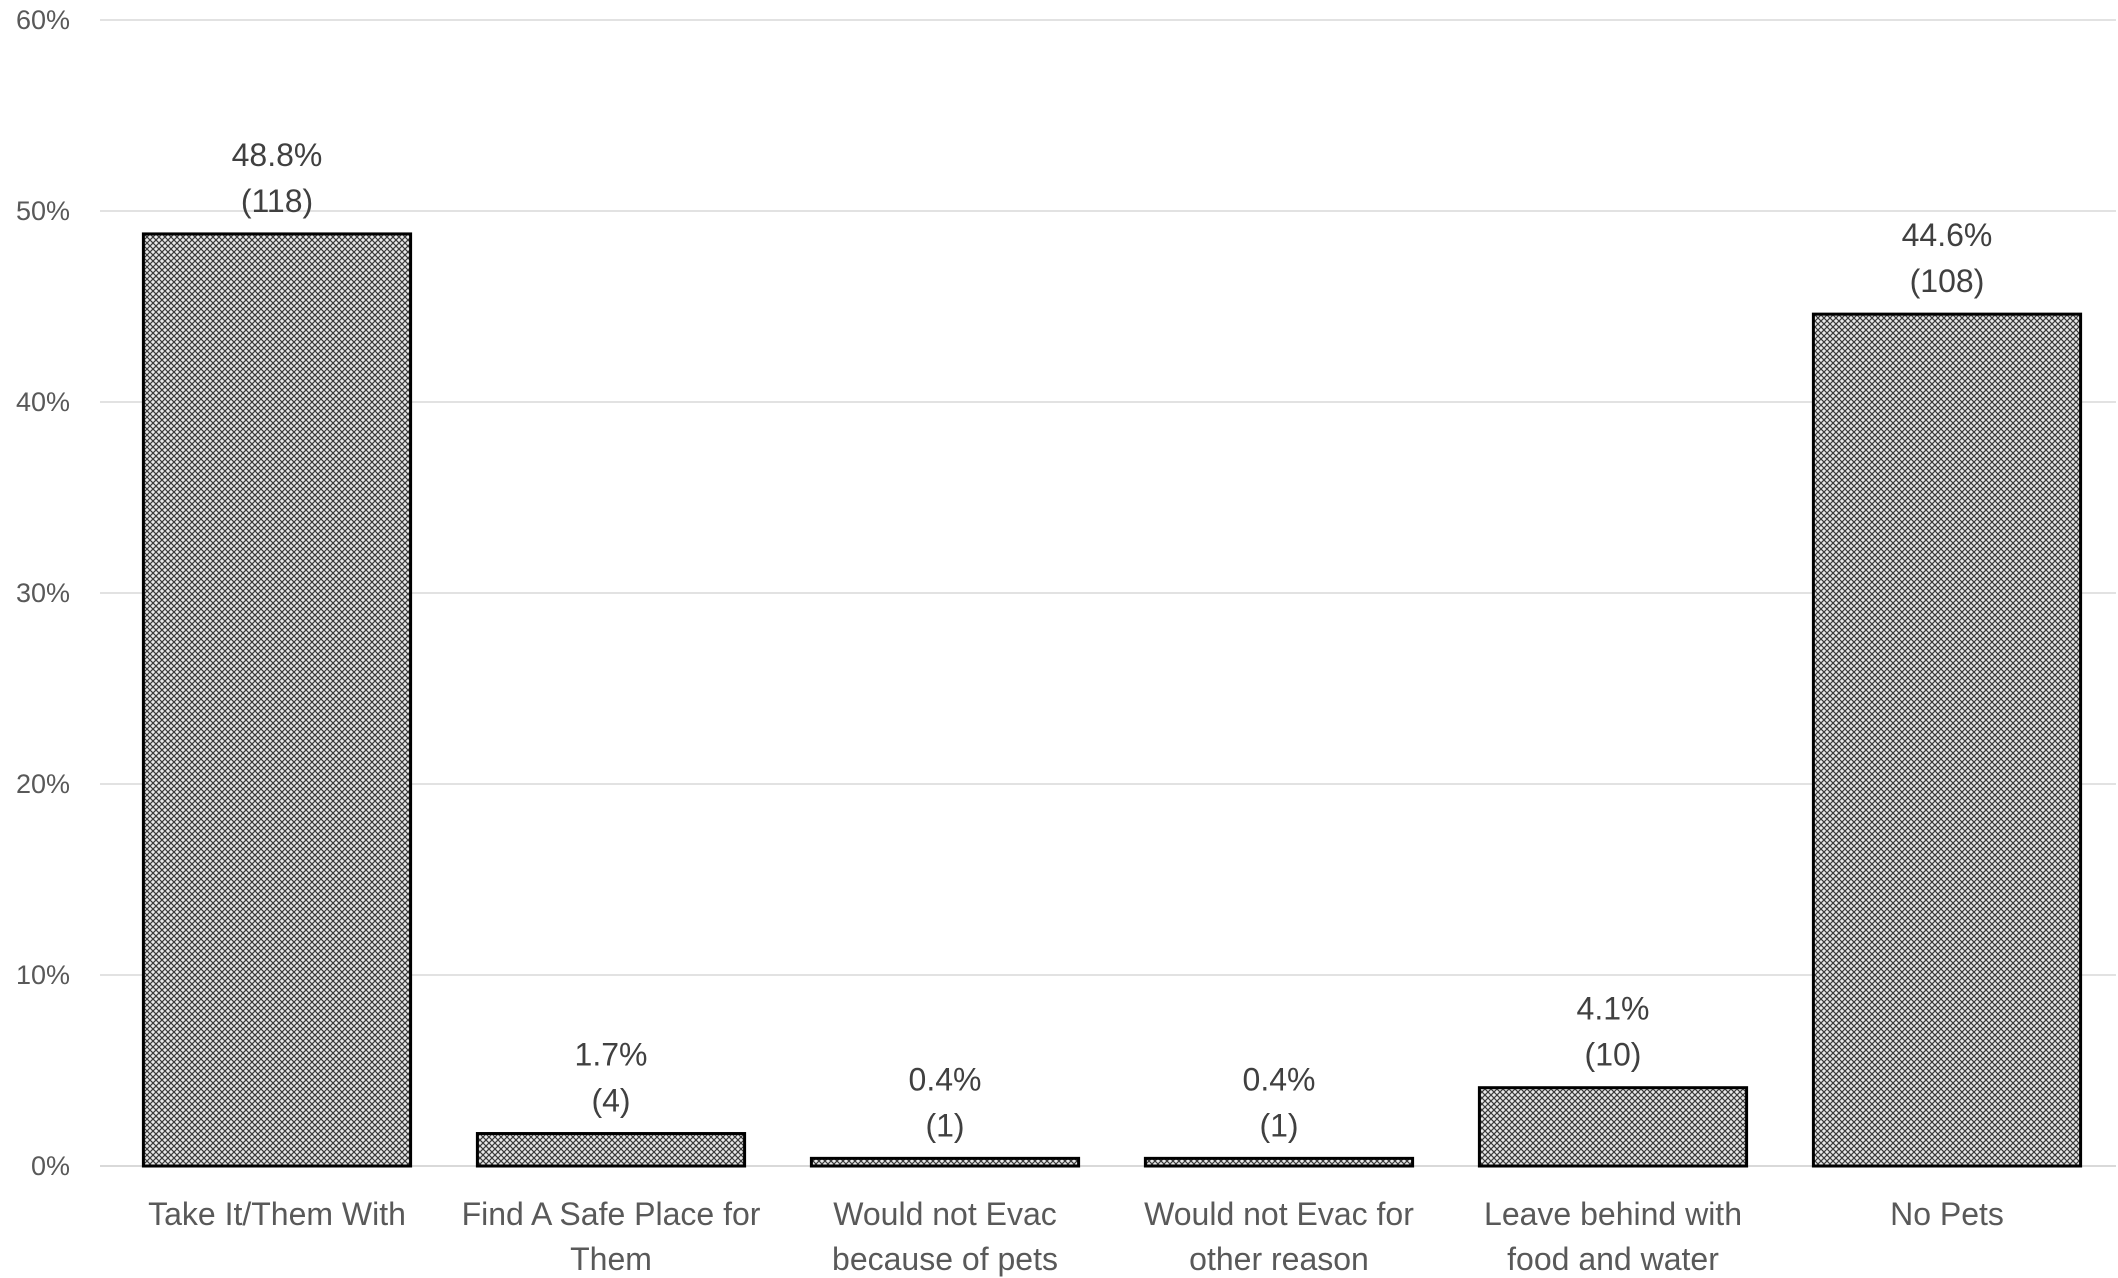 This screenshot has height=1278, width=2118. What do you see at coordinates (1279, 1259) in the screenshot?
I see `x-tick-label: other reason` at bounding box center [1279, 1259].